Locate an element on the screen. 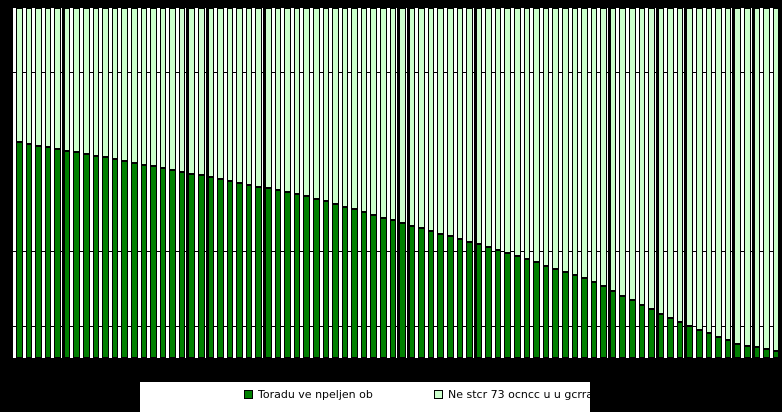 The image size is (782, 412). dark-green-swatch-icon is located at coordinates (248, 394).